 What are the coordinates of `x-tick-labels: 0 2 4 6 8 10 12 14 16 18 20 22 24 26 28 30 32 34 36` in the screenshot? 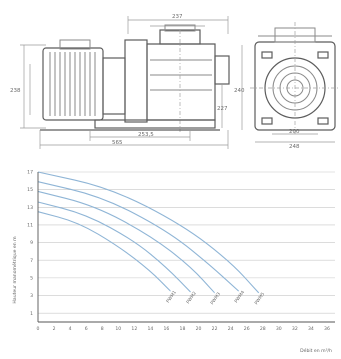 It's located at (183, 329).